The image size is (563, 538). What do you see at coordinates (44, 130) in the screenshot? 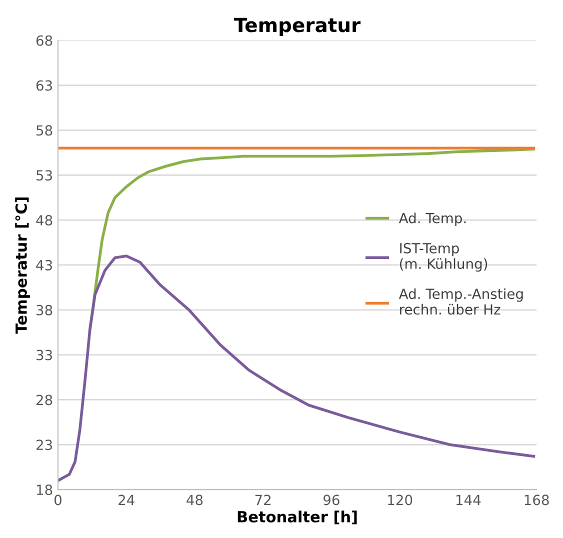
I see `y-tick-label: 58` at bounding box center [44, 130].